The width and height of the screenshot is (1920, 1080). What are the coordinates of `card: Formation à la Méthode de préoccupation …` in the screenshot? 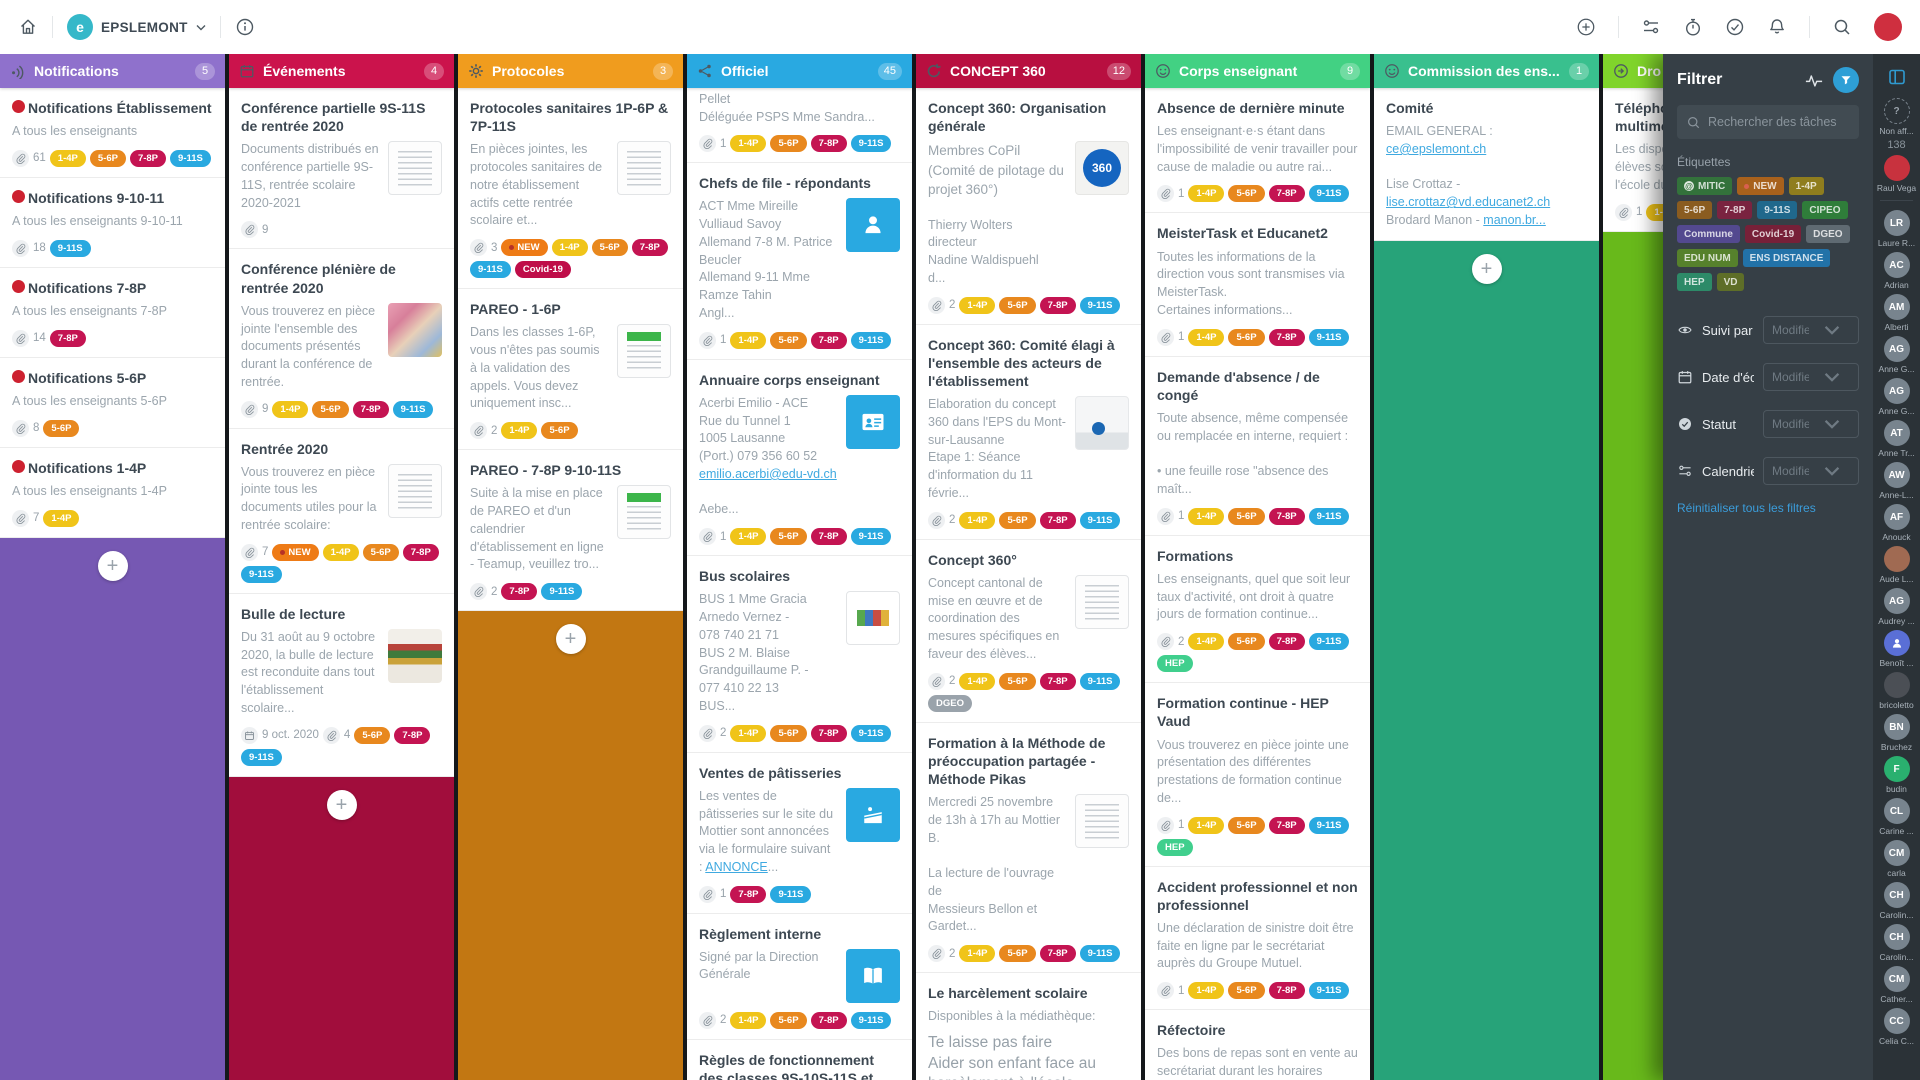 It's located at (1028, 848).